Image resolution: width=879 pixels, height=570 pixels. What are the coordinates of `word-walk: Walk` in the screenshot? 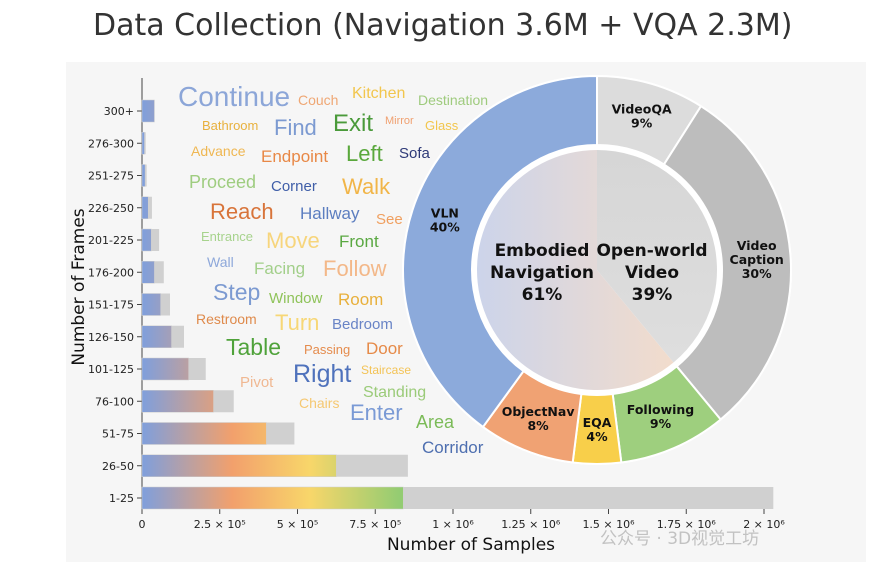 It's located at (366, 186).